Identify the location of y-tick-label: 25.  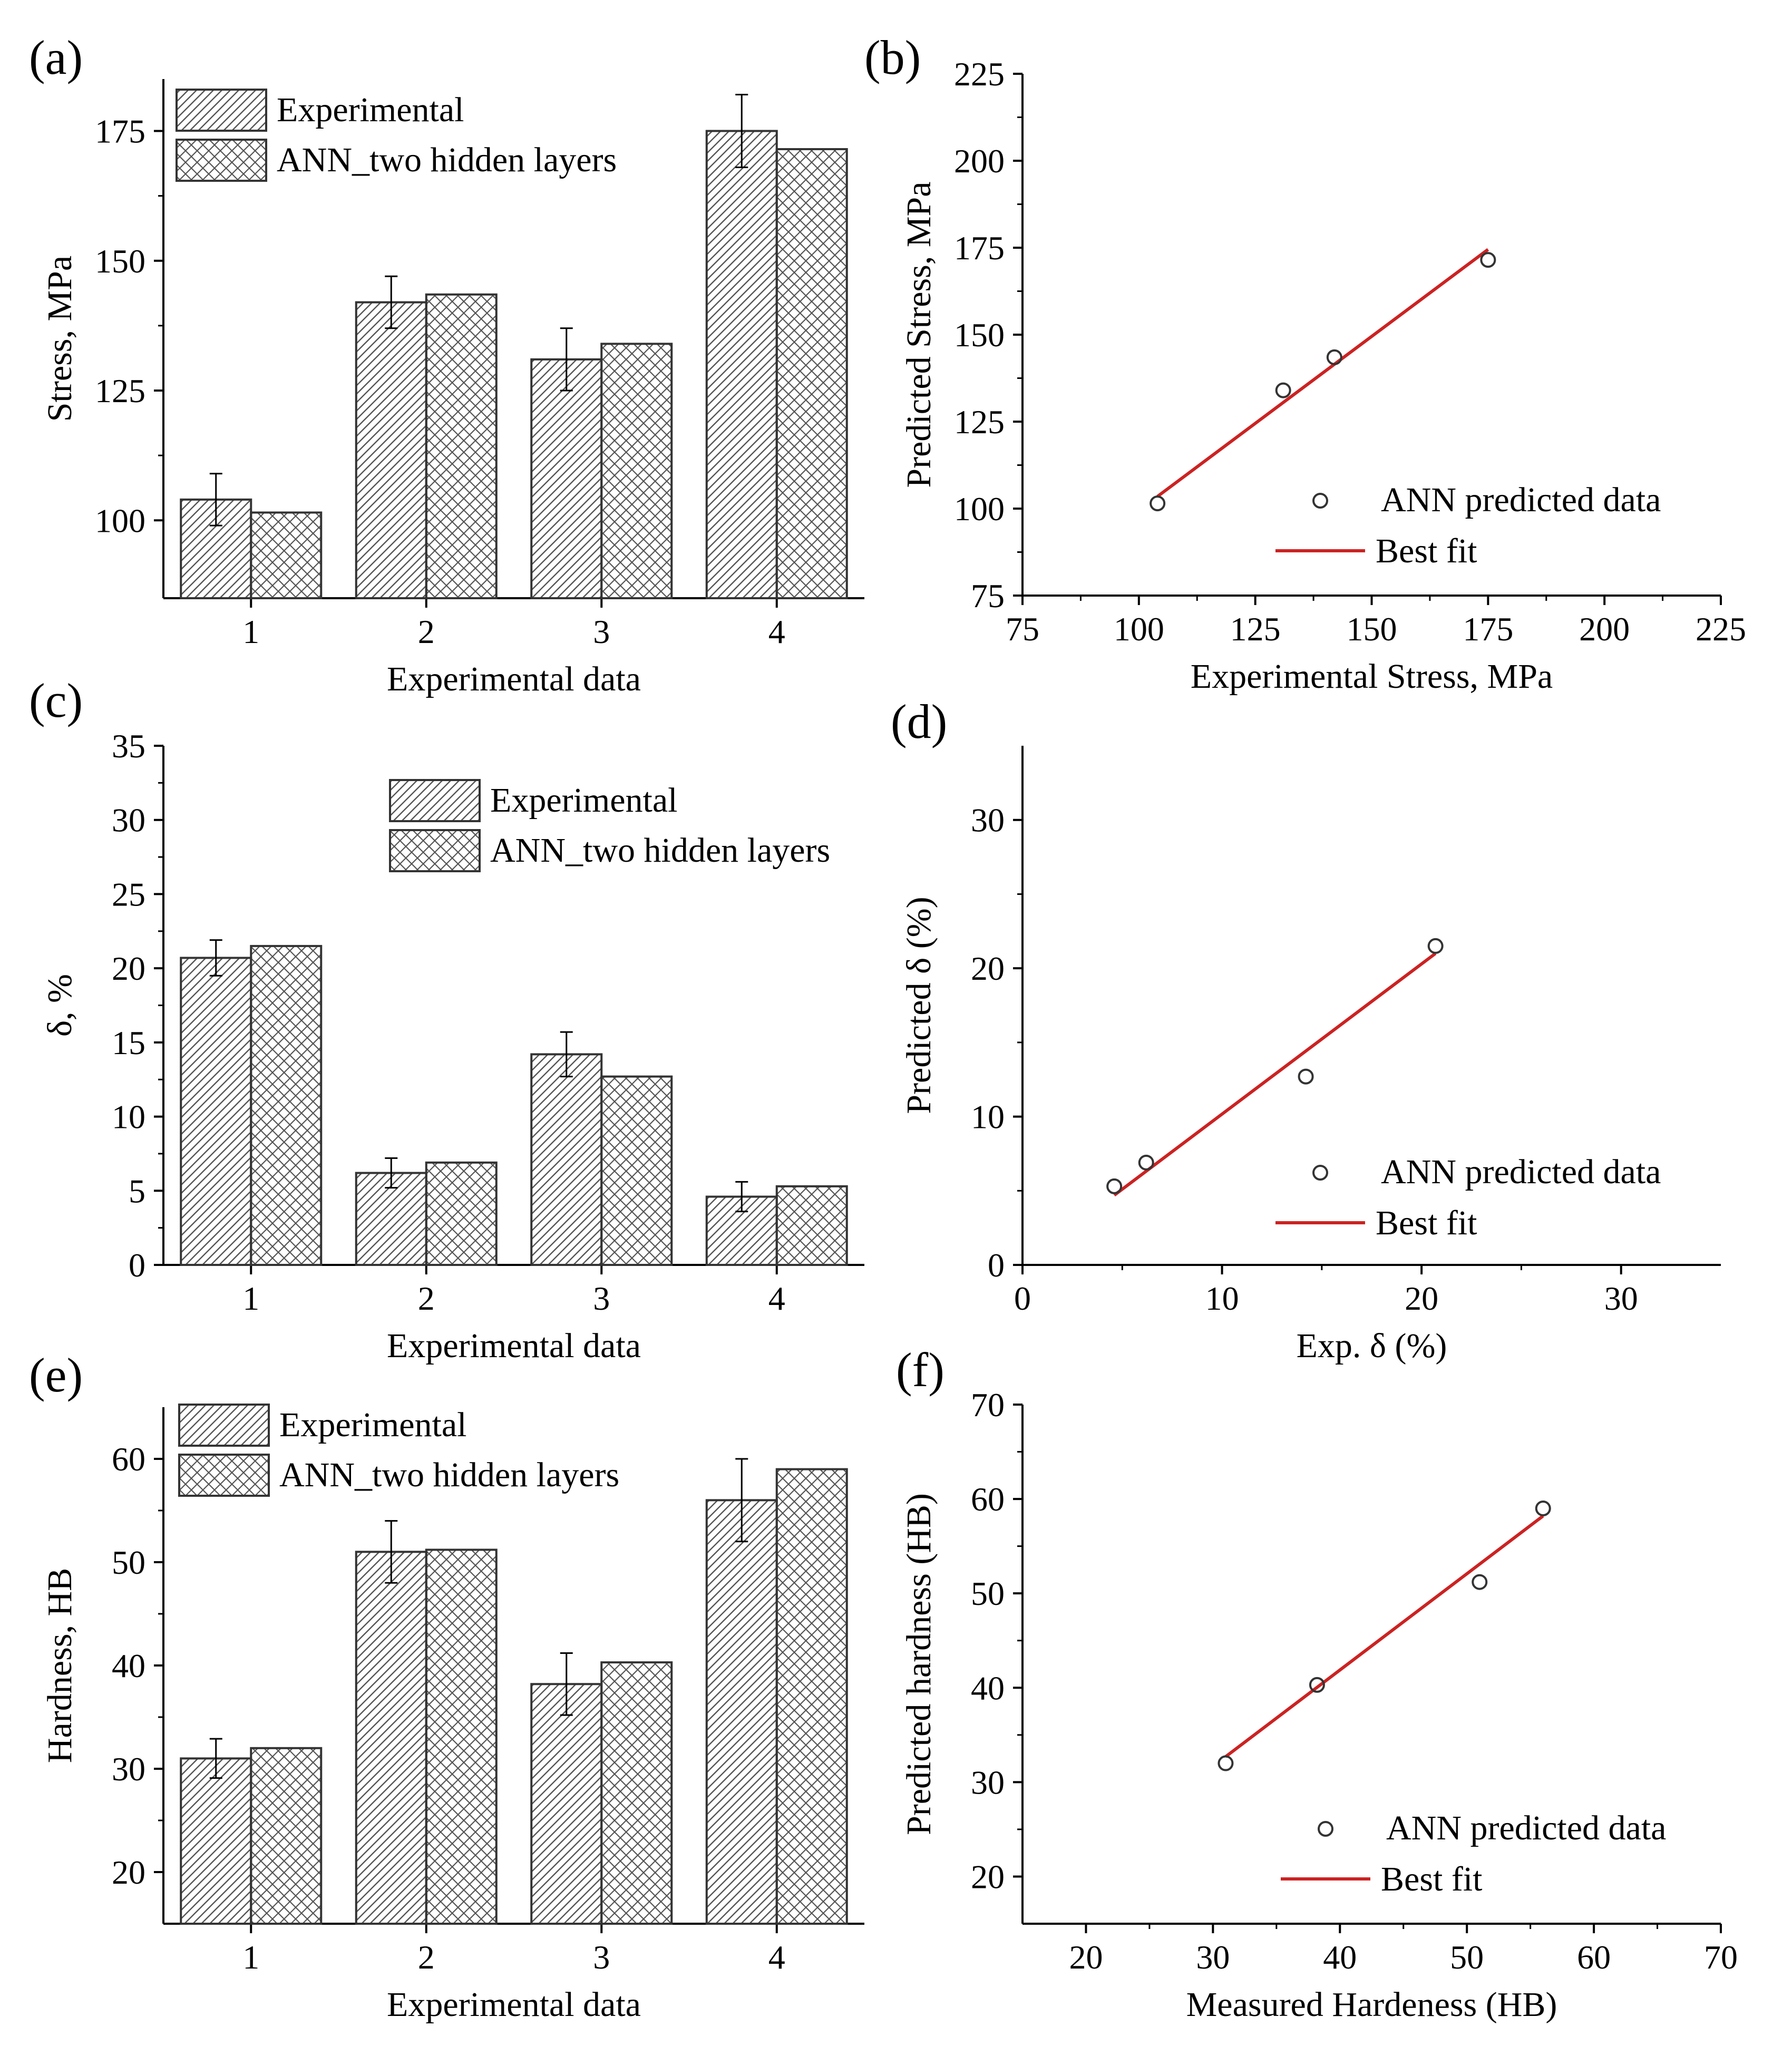
(129, 894).